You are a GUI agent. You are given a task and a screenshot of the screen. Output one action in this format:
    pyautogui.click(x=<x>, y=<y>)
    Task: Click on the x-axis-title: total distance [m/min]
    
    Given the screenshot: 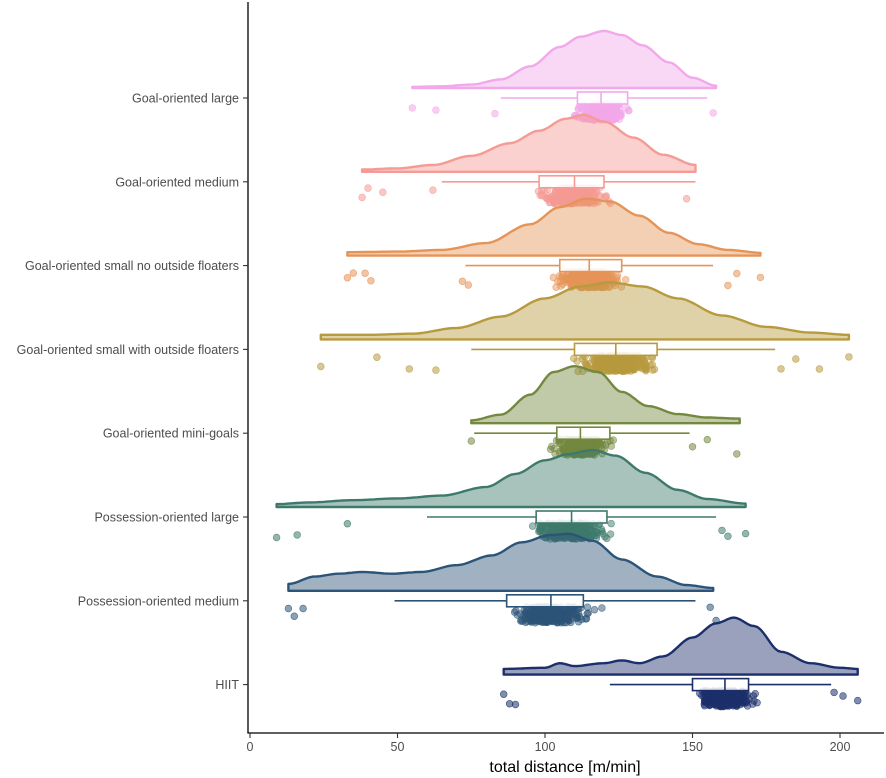 What is the action you would take?
    pyautogui.click(x=564, y=767)
    